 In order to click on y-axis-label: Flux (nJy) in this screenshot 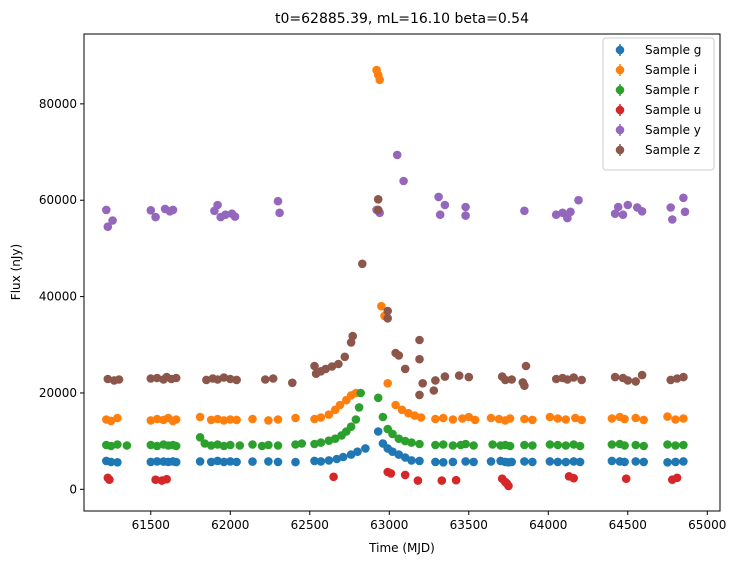, I will do `click(16, 272)`.